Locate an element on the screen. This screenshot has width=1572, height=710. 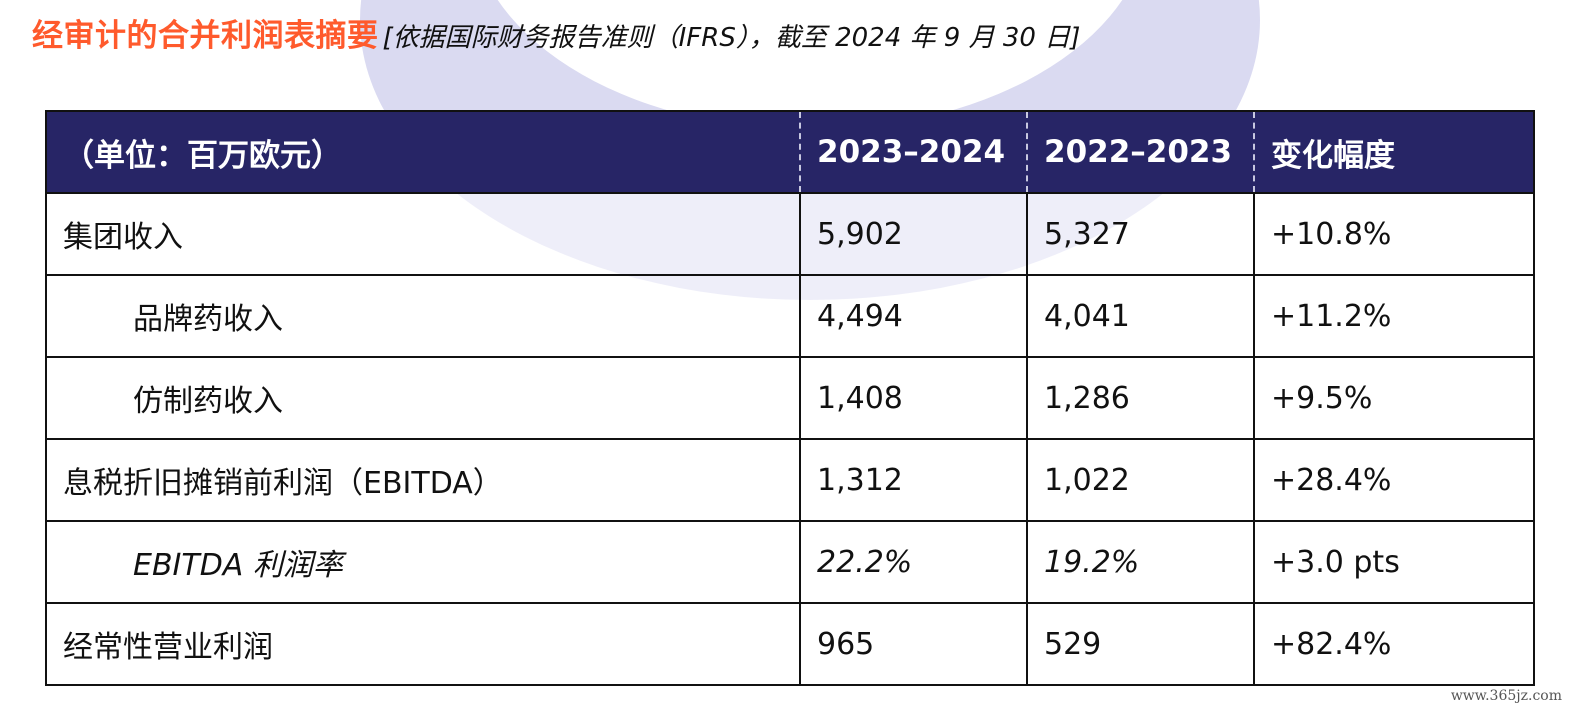
page-title: 经审计的合并利润表摘要 is located at coordinates (205, 36).